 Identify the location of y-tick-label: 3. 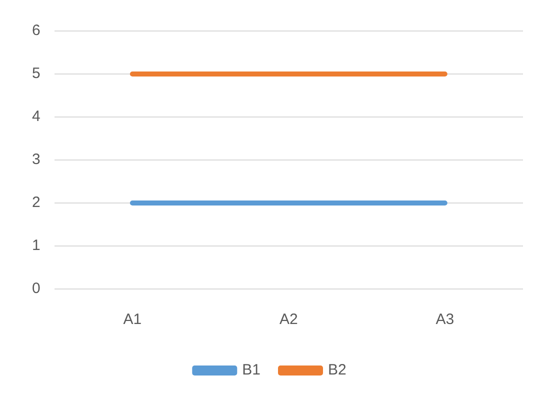
(36, 159).